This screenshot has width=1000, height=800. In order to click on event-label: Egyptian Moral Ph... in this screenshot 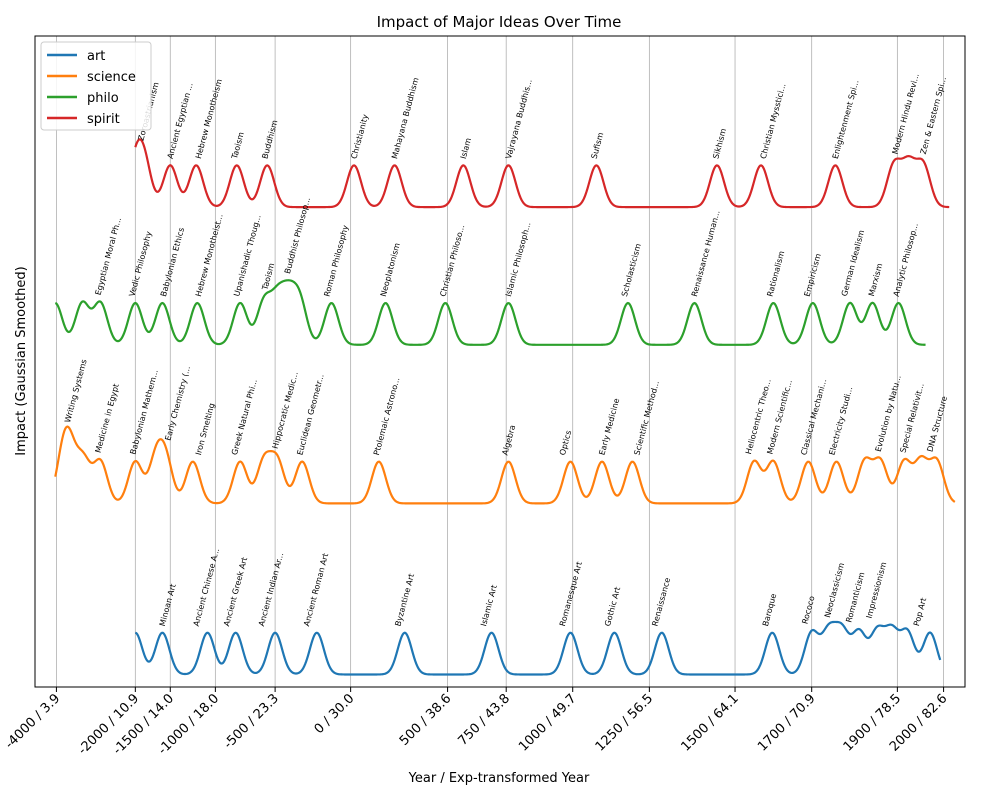, I will do `click(108, 256)`.